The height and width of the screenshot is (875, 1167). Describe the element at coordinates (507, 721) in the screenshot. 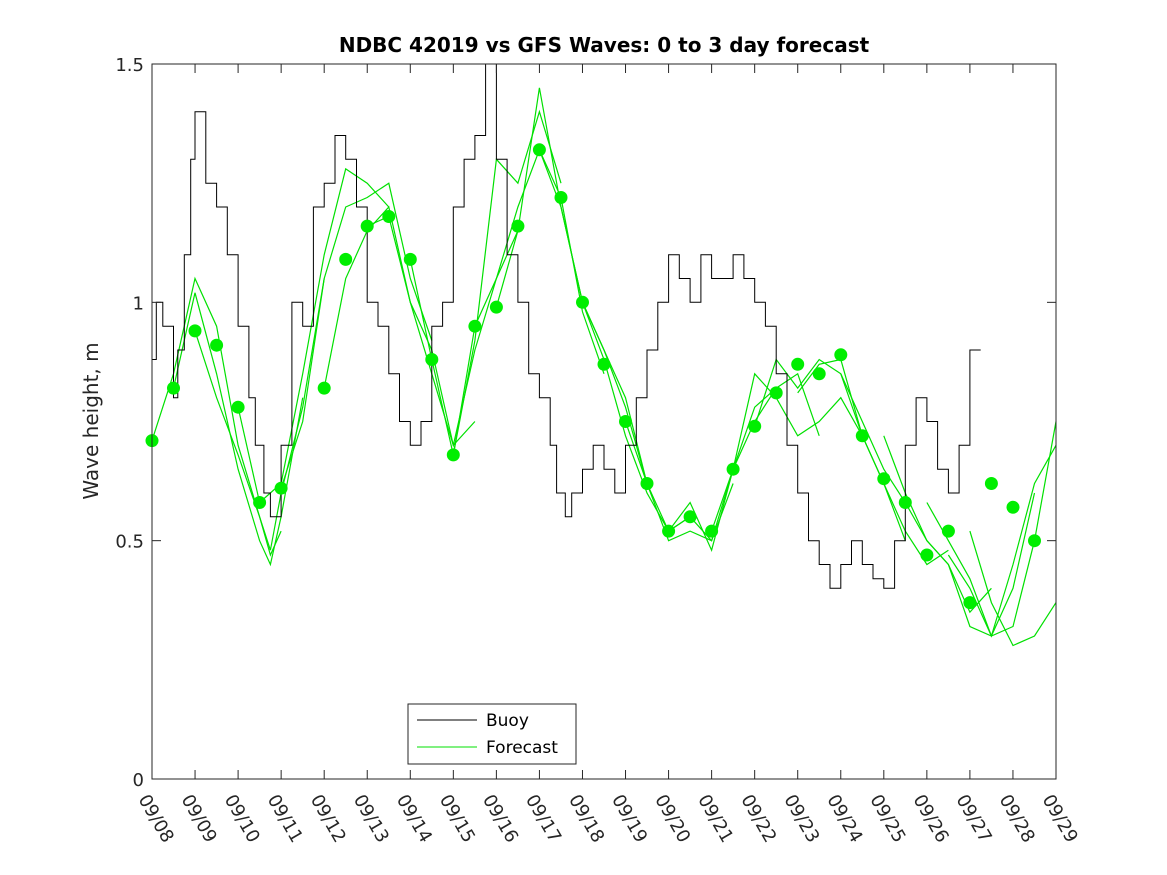

I see `legend-buoy-label: Buoy` at that location.